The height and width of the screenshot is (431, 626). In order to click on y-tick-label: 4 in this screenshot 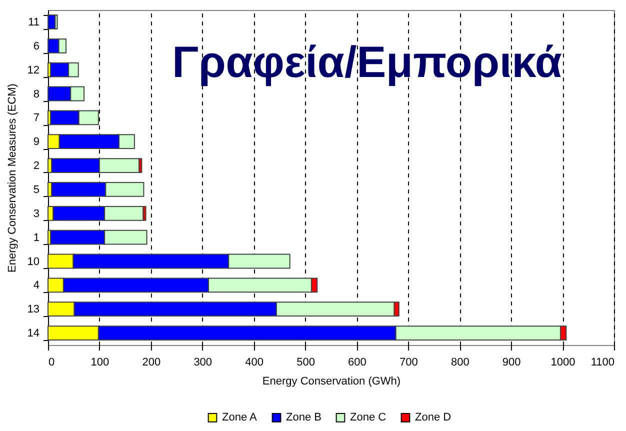, I will do `click(36, 286)`.